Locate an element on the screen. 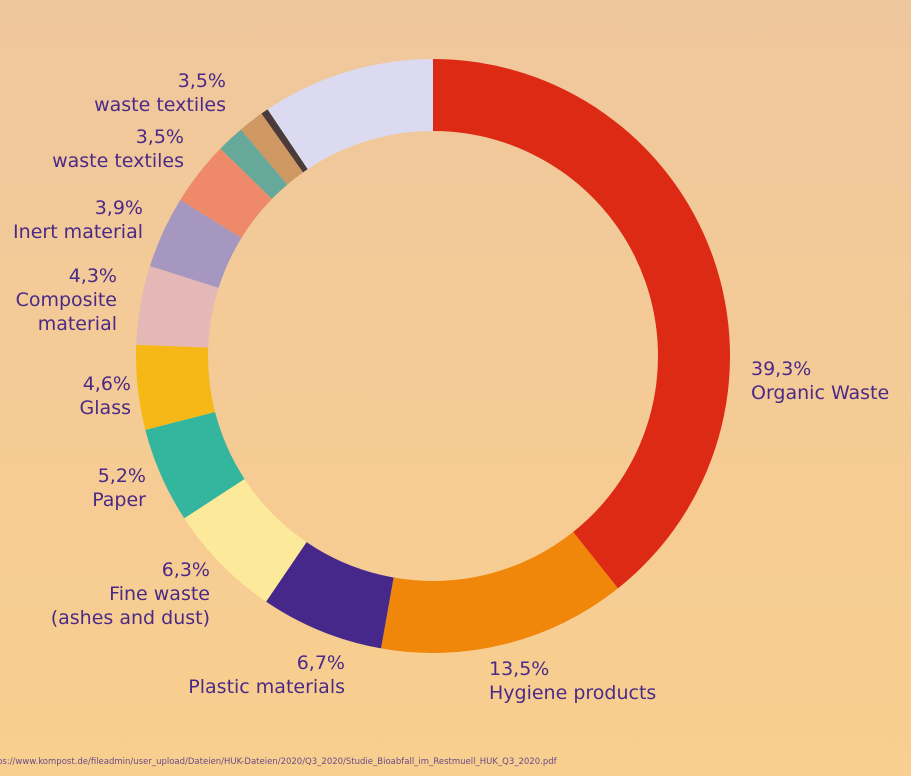 Image resolution: width=911 pixels, height=776 pixels. slice-name: Glass is located at coordinates (105, 408).